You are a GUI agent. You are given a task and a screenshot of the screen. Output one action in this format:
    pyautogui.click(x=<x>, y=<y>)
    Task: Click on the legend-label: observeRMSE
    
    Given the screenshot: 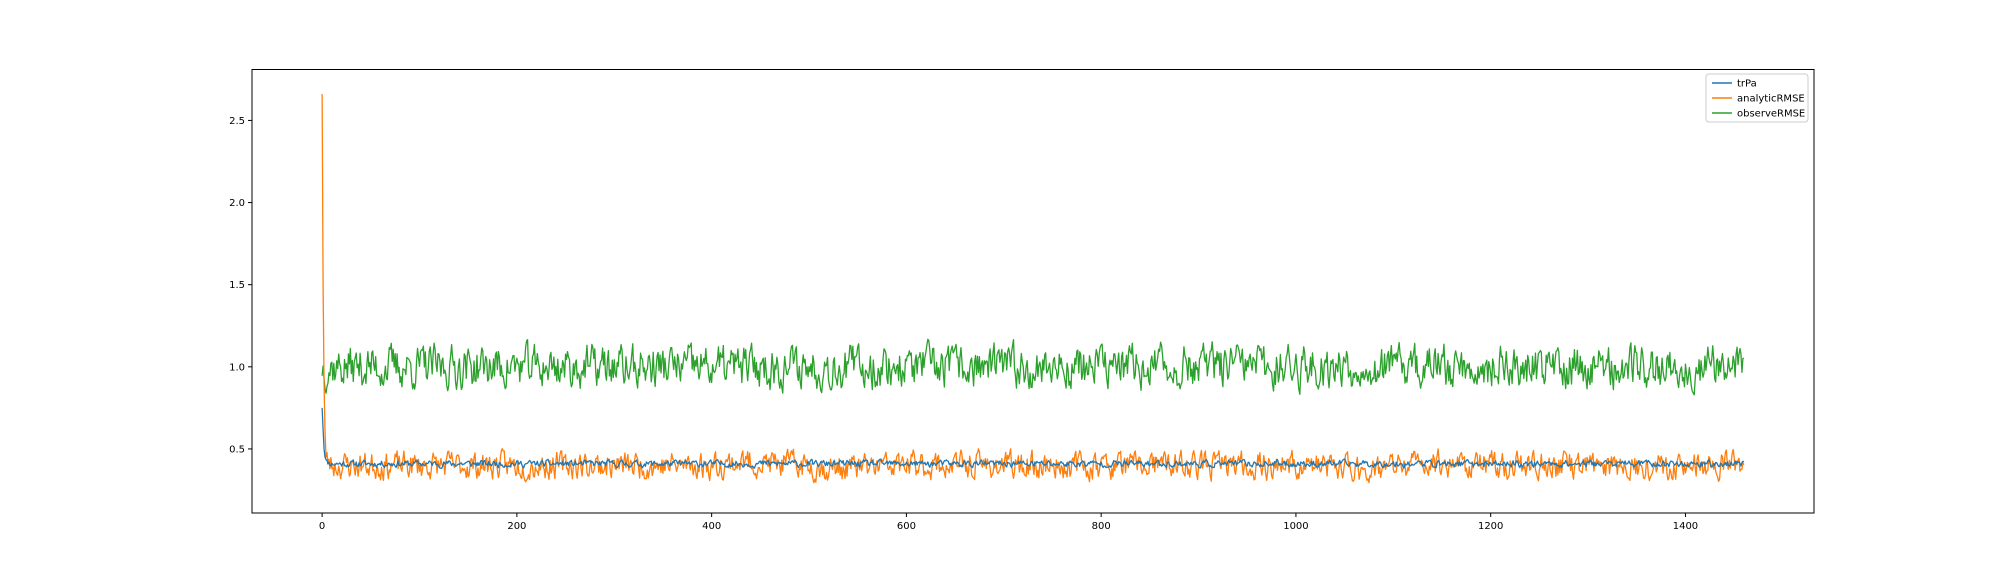 What is the action you would take?
    pyautogui.click(x=1771, y=114)
    